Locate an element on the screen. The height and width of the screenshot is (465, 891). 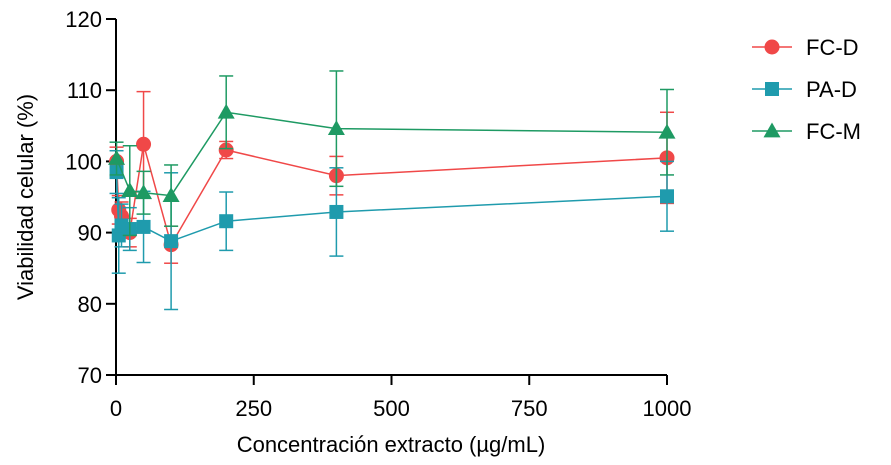
legend: FC-D PA-D FC-M is located at coordinates (806, 89).